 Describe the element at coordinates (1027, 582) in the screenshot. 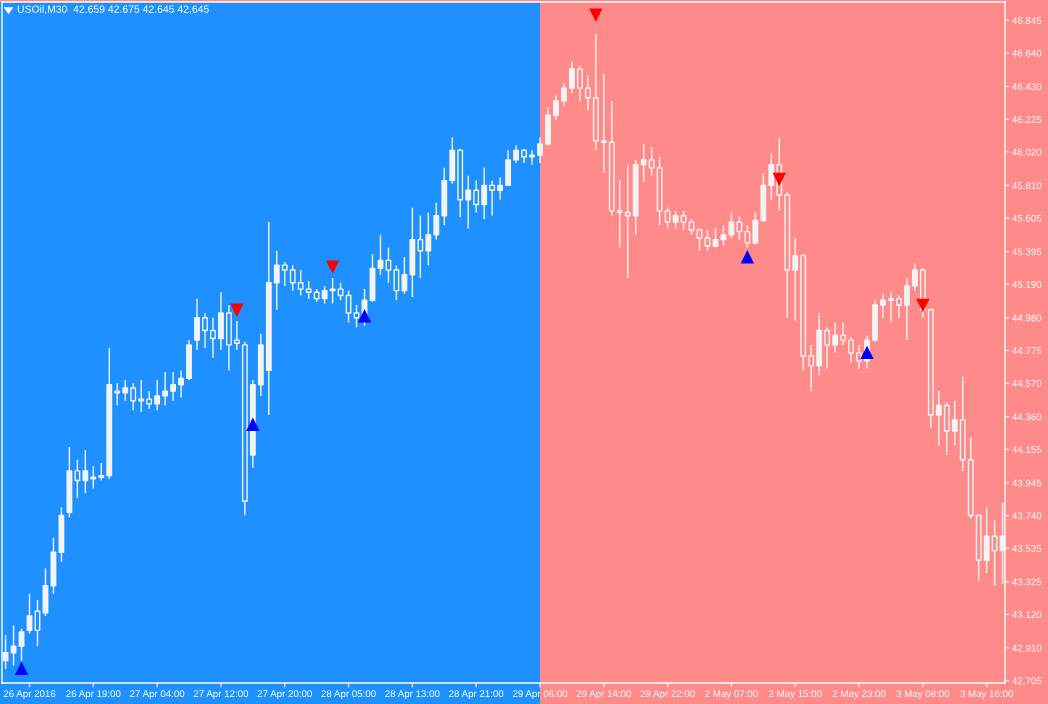

I see `y-tick-label: 43.325` at that location.